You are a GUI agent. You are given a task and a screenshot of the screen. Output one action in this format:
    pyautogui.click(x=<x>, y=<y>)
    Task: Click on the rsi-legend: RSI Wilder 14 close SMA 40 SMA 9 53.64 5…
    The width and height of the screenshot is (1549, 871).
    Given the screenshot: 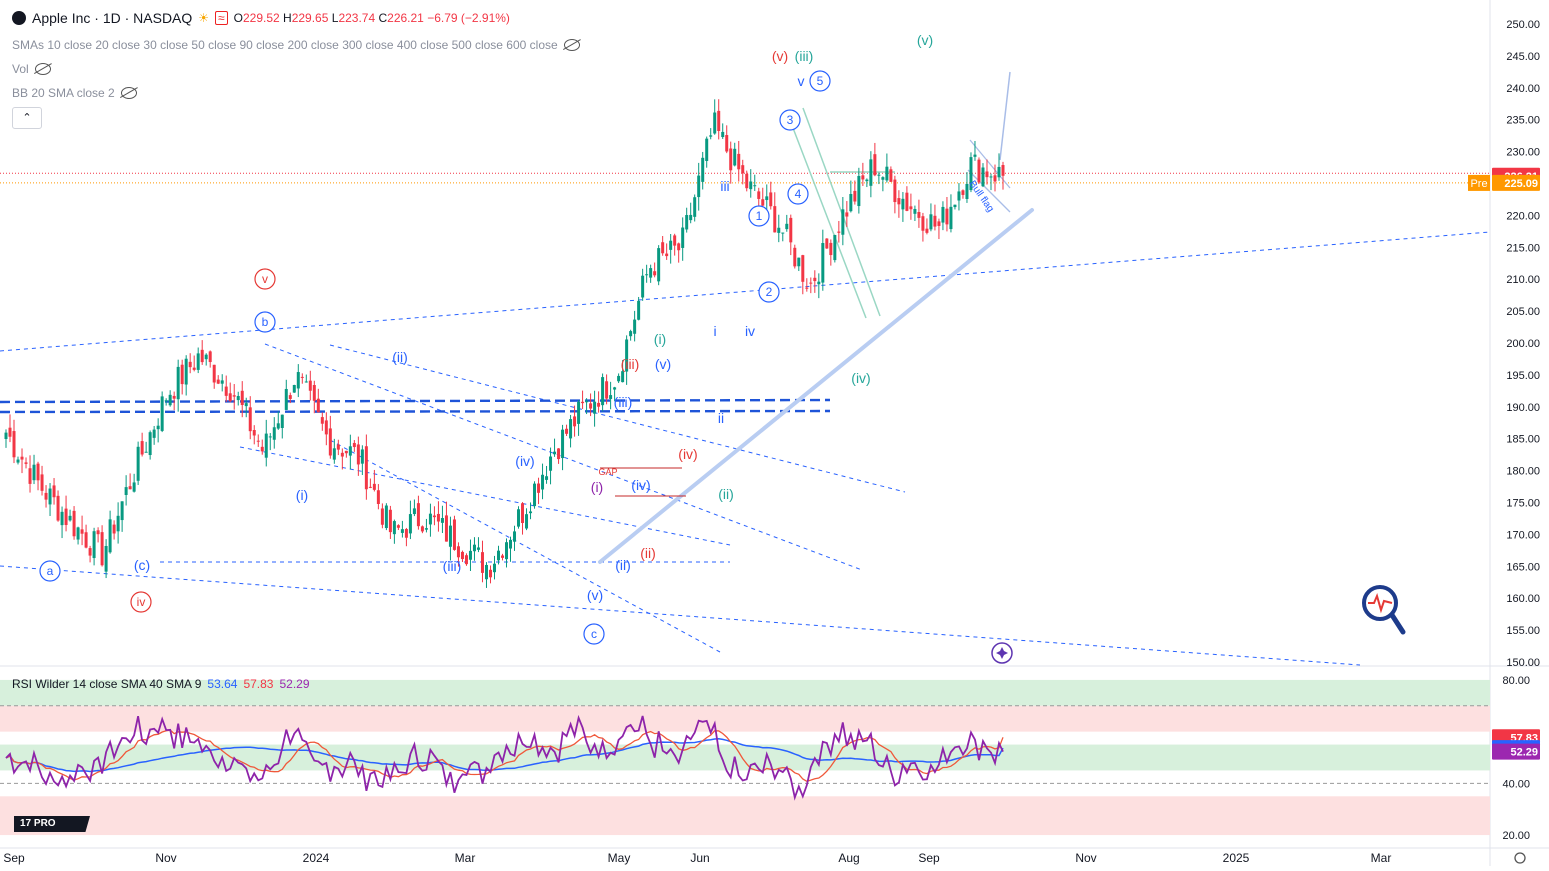 What is the action you would take?
    pyautogui.click(x=161, y=684)
    